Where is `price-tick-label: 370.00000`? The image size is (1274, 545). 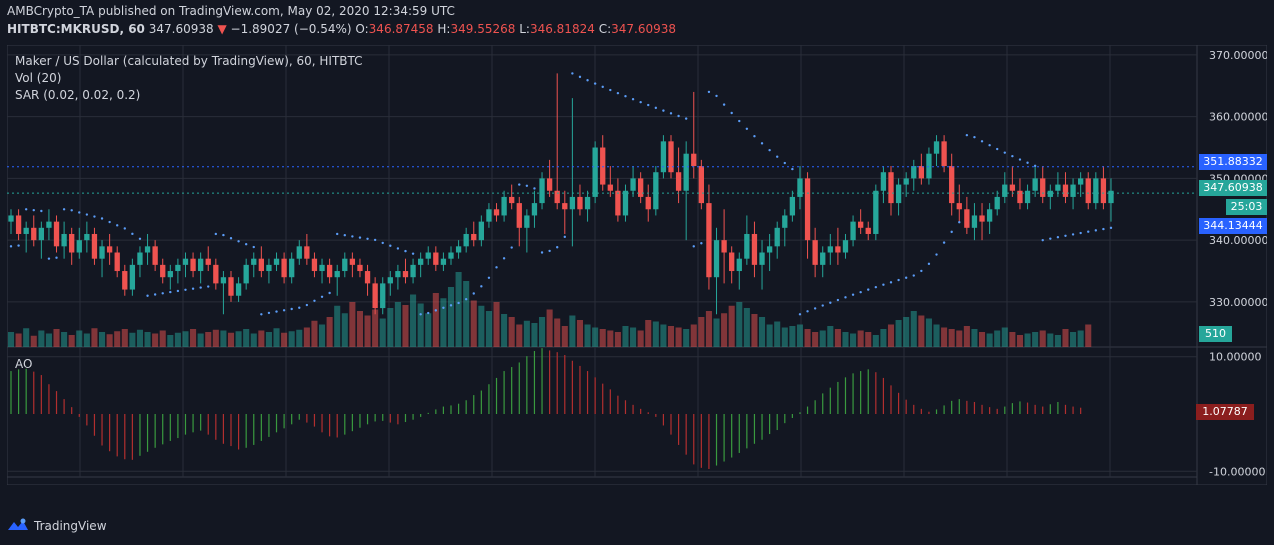 price-tick-label: 370.00000 is located at coordinates (1238, 55).